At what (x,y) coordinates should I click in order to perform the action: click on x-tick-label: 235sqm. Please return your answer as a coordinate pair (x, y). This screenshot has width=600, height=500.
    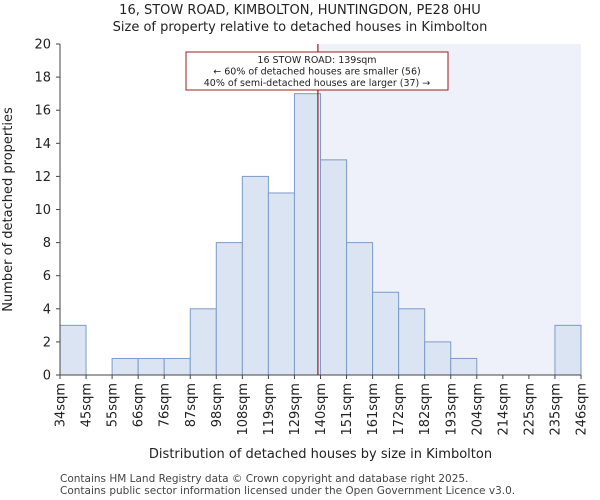
    Looking at the image, I should click on (555, 409).